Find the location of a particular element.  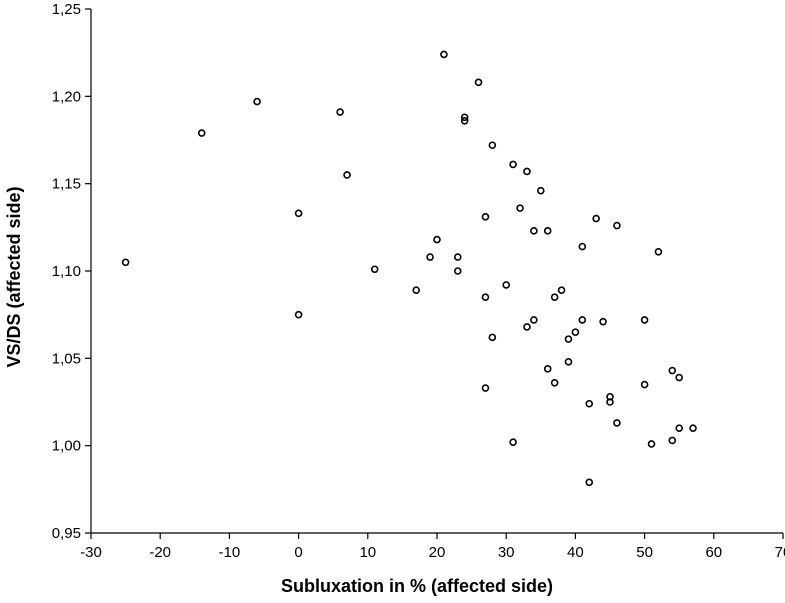

x-tick-label: 20 is located at coordinates (437, 552).